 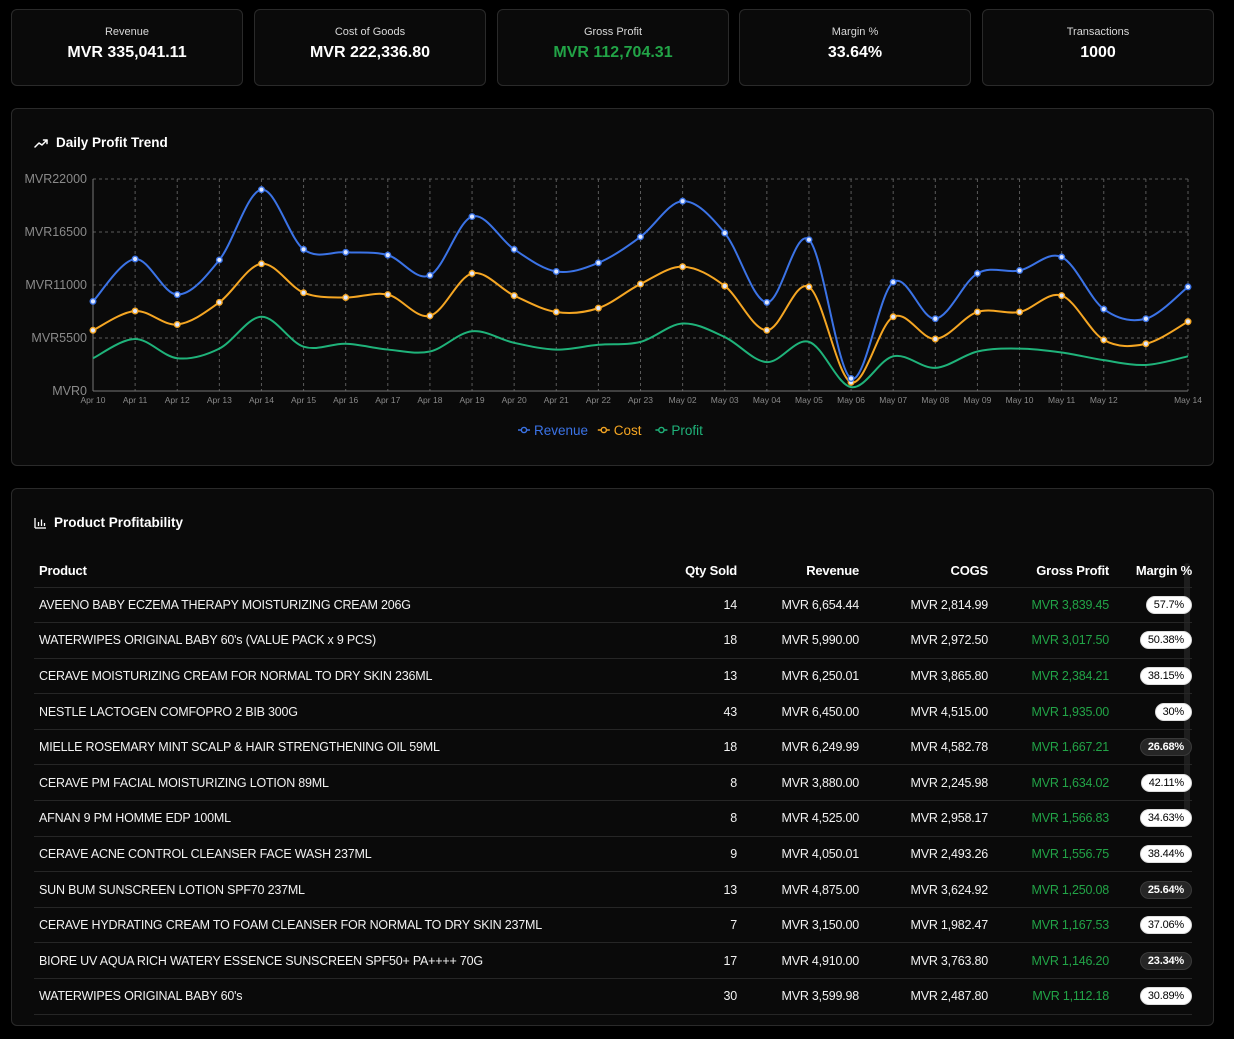 I want to click on x-tick-label: May 08, so click(x=935, y=400).